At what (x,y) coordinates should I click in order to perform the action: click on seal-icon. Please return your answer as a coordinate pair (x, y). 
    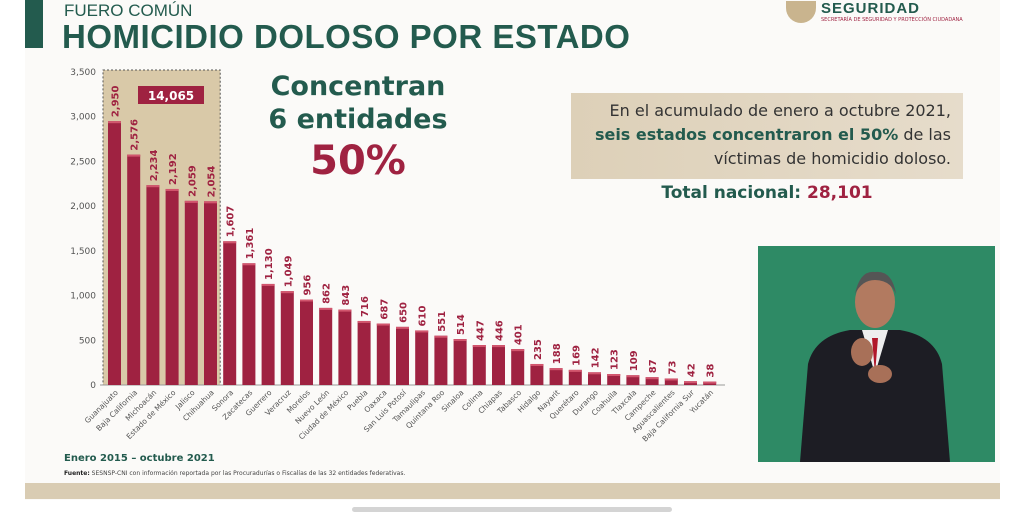
    Looking at the image, I should click on (801, 12).